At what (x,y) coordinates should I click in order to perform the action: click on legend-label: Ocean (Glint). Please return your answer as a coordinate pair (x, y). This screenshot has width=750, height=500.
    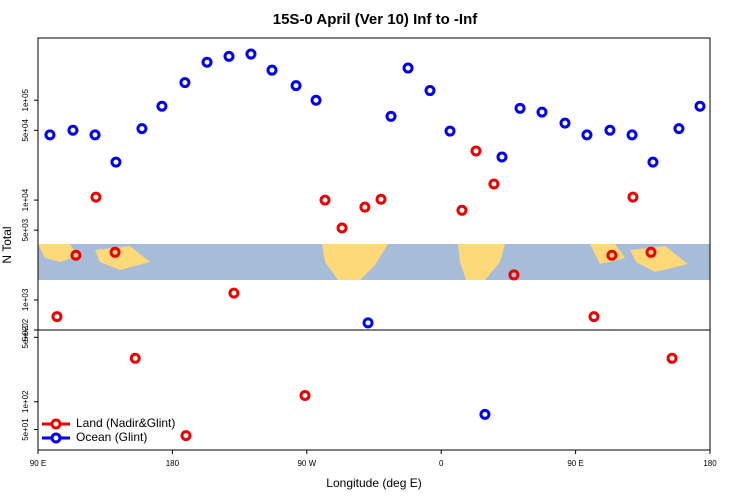
    Looking at the image, I should click on (111, 437).